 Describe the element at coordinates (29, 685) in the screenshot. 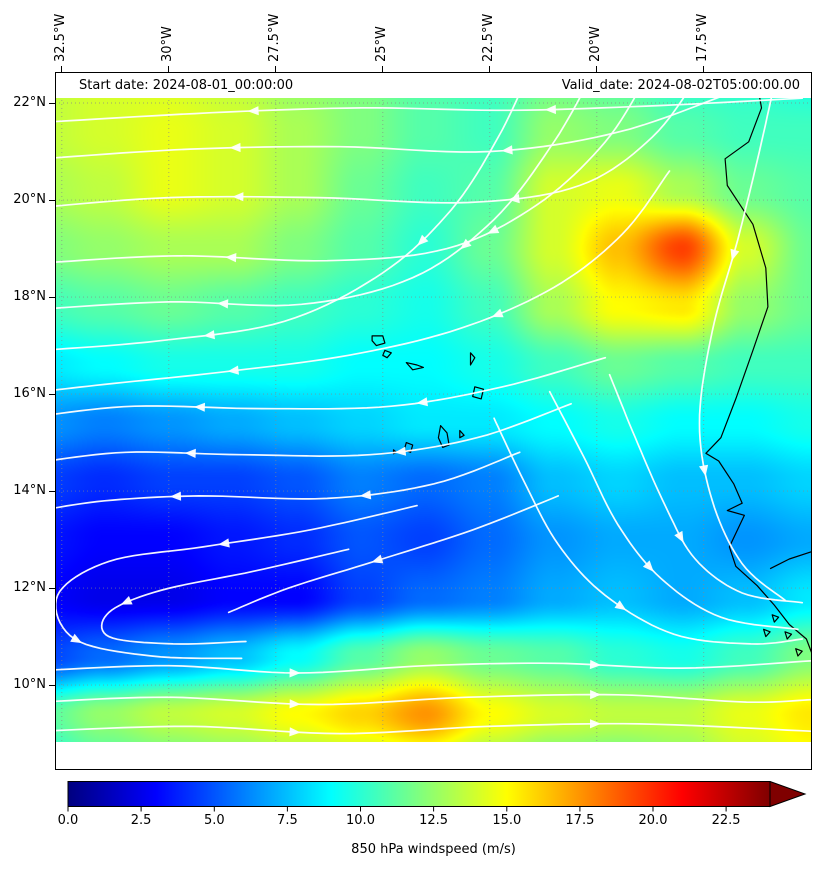

I see `lat-tick-label: 10°N` at that location.